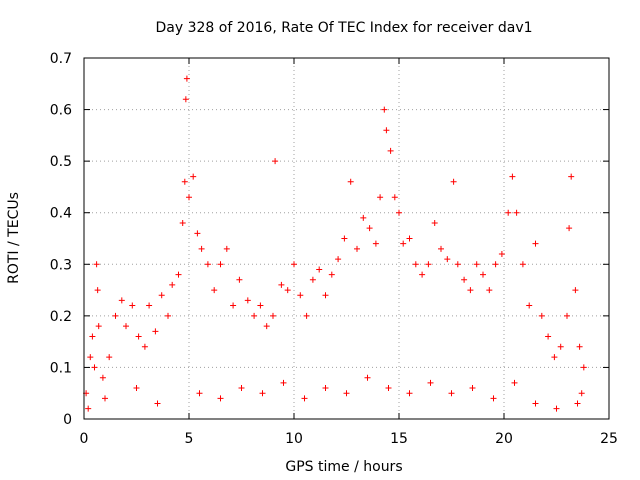 Image resolution: width=640 pixels, height=480 pixels. I want to click on x-axis-label: GPS time / hours, so click(343, 467).